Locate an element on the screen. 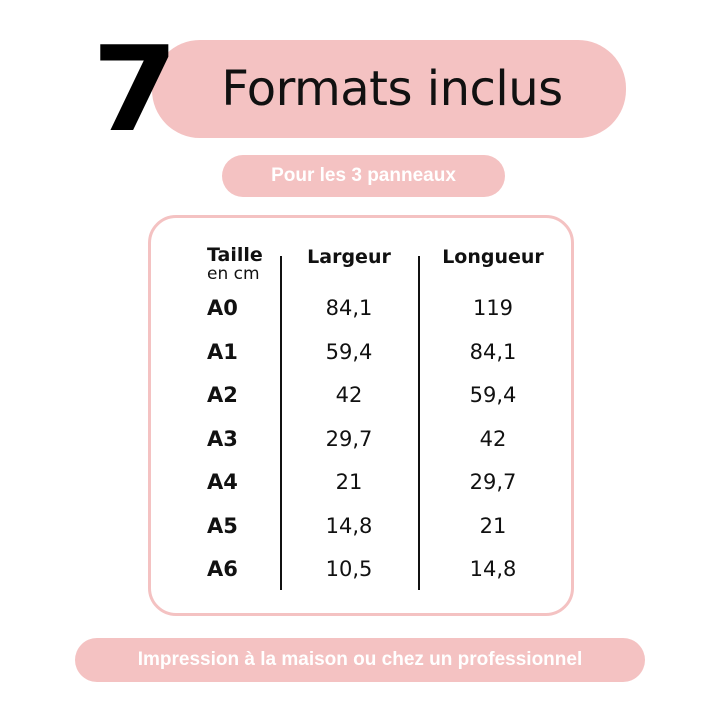 This screenshot has height=720, width=720. table-row: A4 21 29,7 is located at coordinates (360, 485).